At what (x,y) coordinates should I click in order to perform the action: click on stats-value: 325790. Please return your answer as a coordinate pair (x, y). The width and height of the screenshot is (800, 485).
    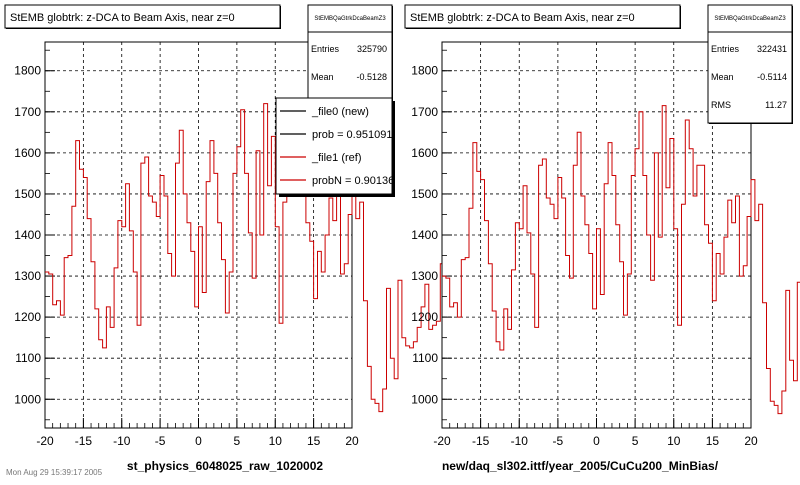
    Looking at the image, I should click on (372, 49).